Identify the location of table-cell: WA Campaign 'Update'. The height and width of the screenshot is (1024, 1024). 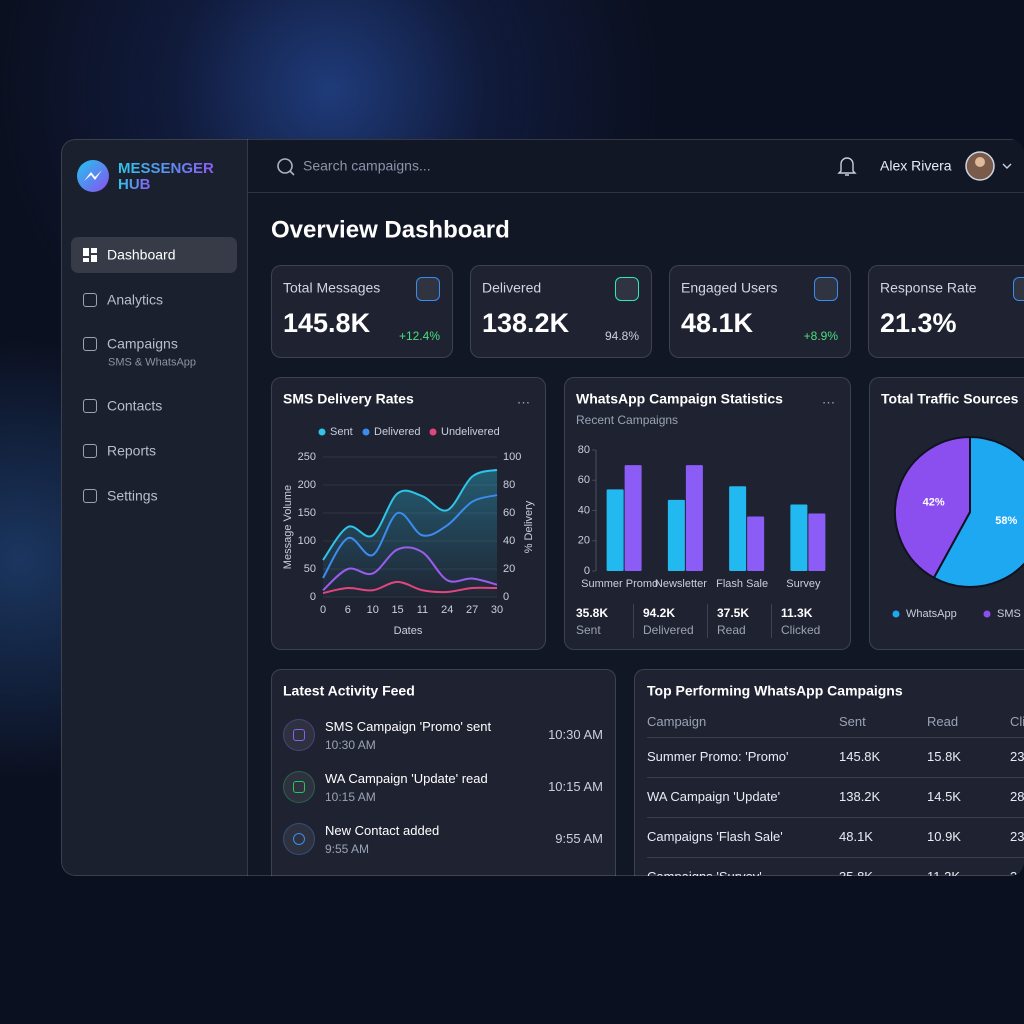
(714, 797).